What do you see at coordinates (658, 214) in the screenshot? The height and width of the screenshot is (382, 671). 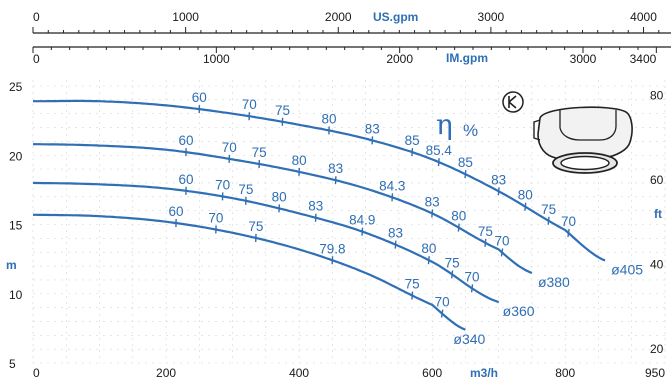 I see `head-ft-axis-label: ft` at bounding box center [658, 214].